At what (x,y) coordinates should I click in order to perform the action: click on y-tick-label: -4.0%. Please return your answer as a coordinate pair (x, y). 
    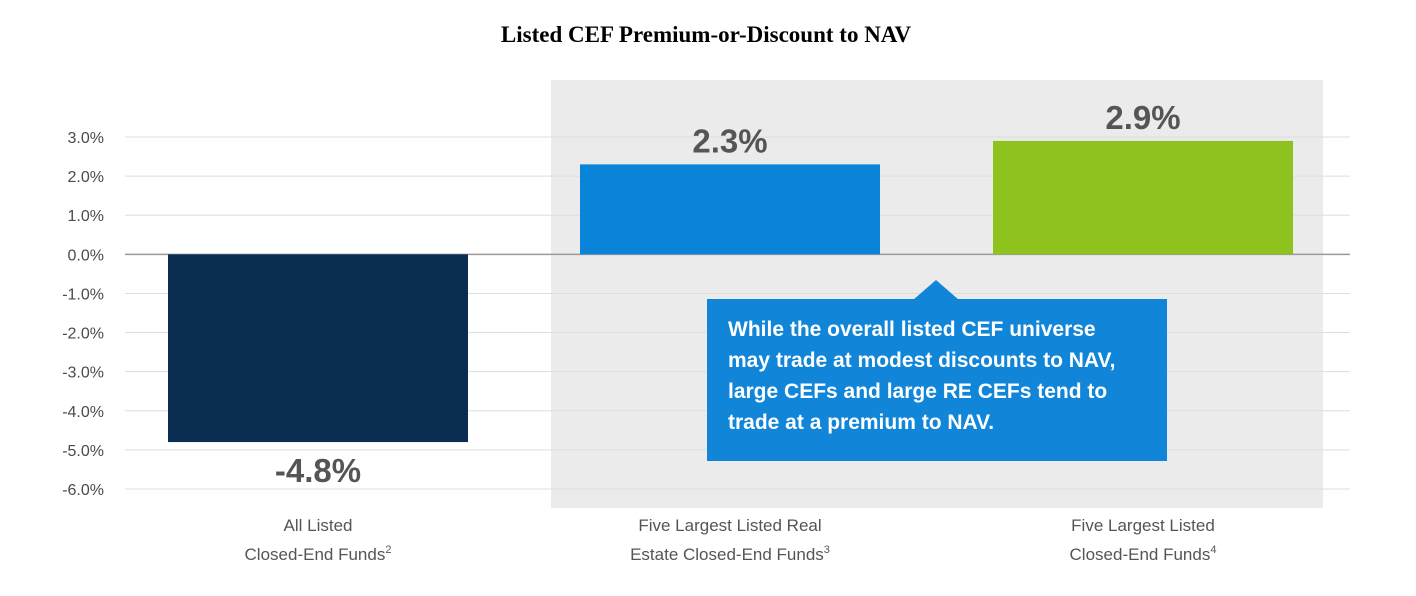
    Looking at the image, I should click on (83, 412).